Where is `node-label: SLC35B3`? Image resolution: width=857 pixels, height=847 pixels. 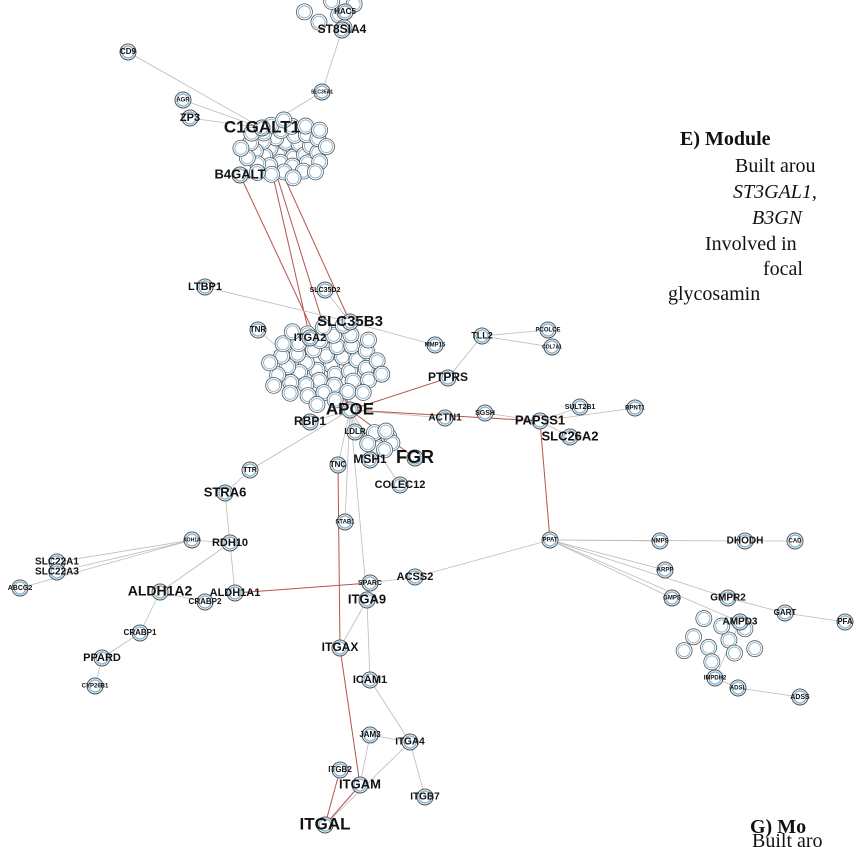 node-label: SLC35B3 is located at coordinates (350, 321).